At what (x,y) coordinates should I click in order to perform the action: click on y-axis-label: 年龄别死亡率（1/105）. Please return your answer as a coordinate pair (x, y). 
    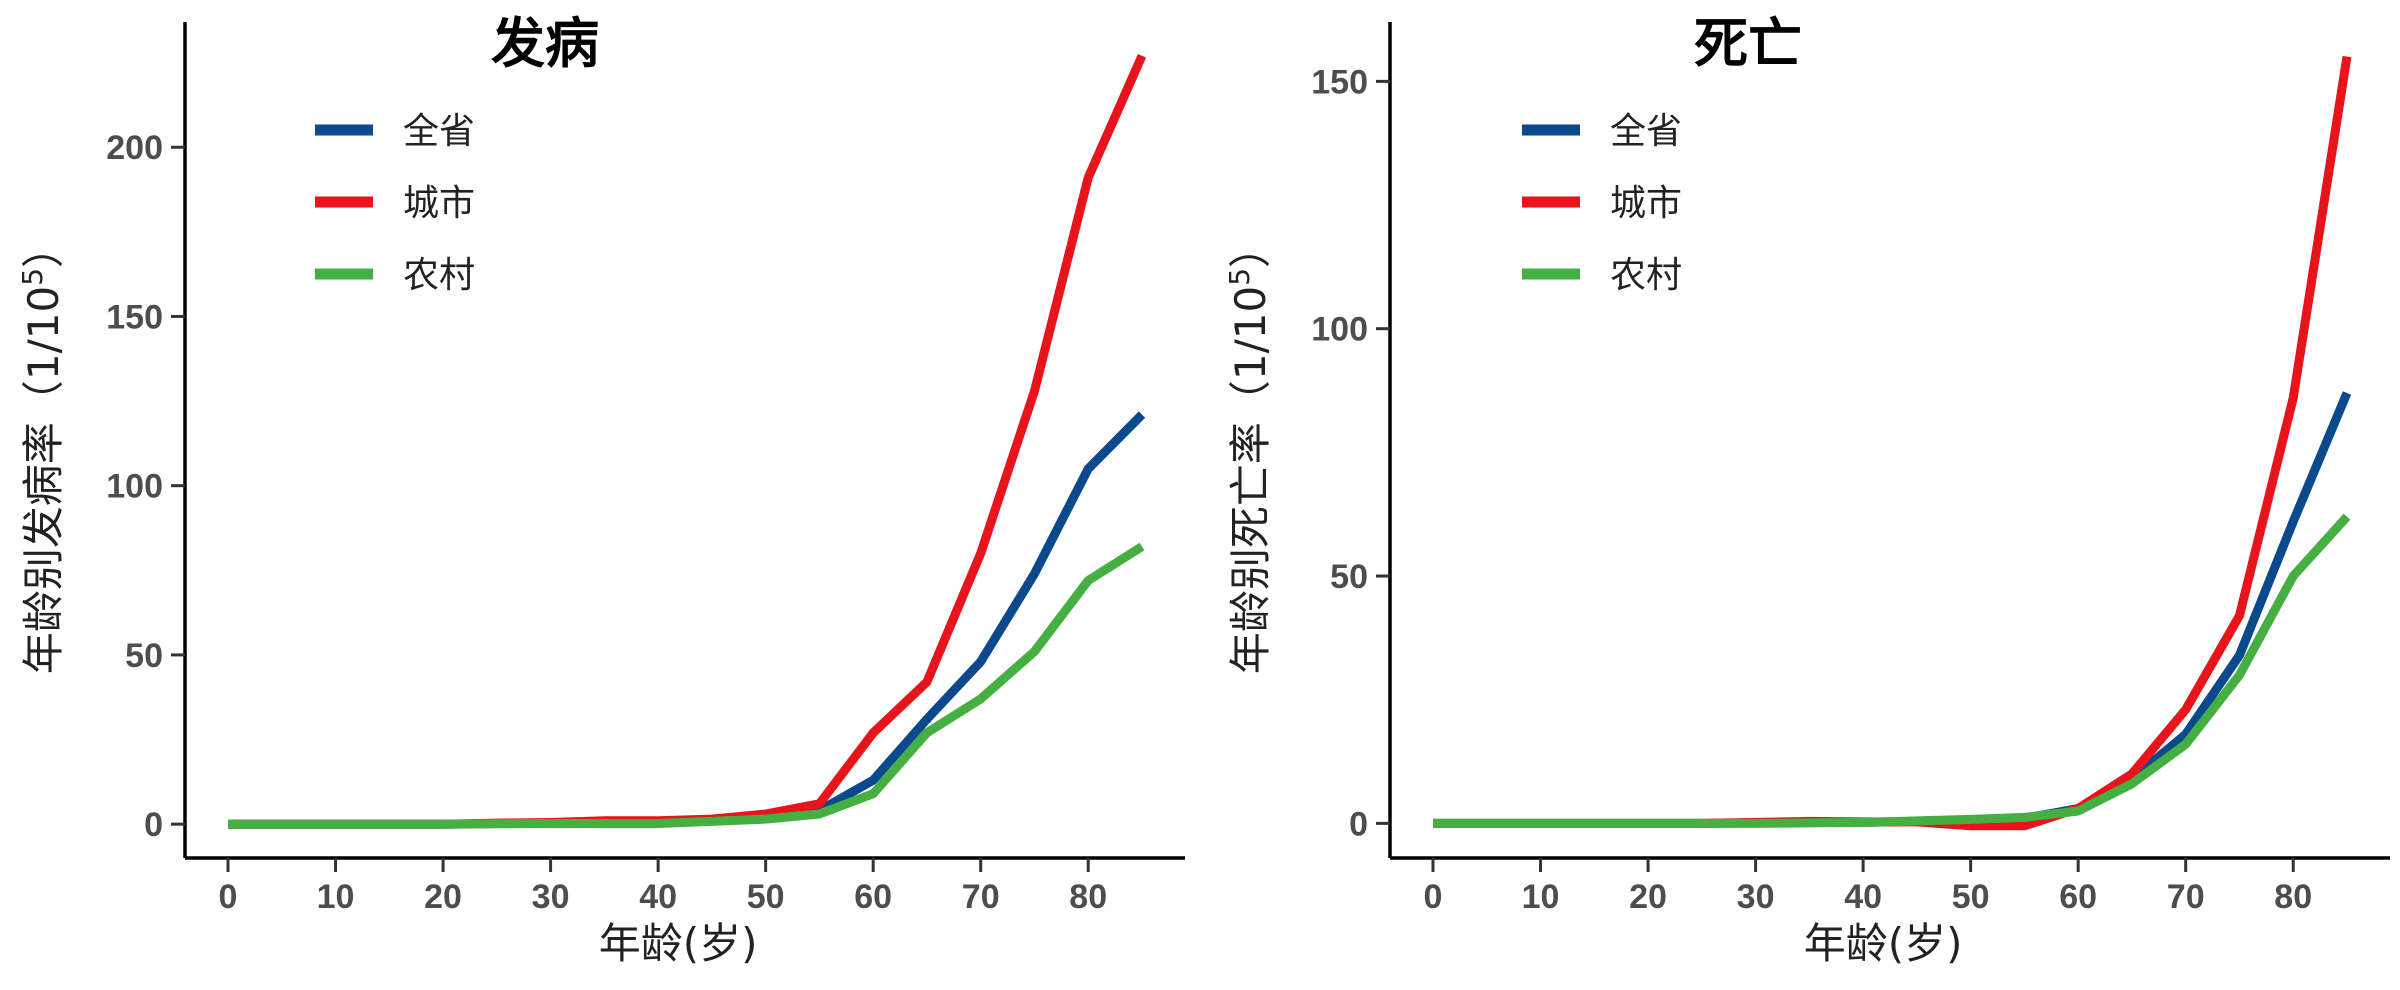
    Looking at the image, I should click on (1249, 450).